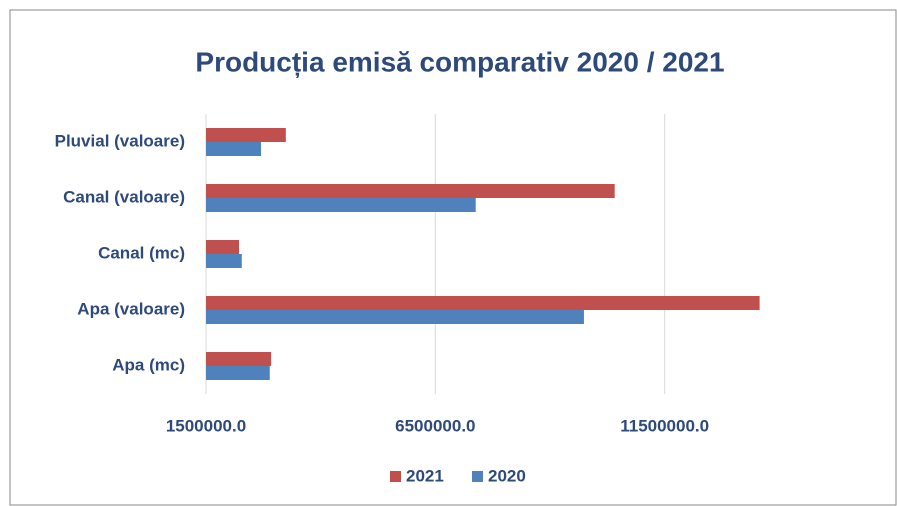 This screenshot has width=897, height=506. What do you see at coordinates (148, 364) in the screenshot?
I see `y-tick-label: Apa (mc)` at bounding box center [148, 364].